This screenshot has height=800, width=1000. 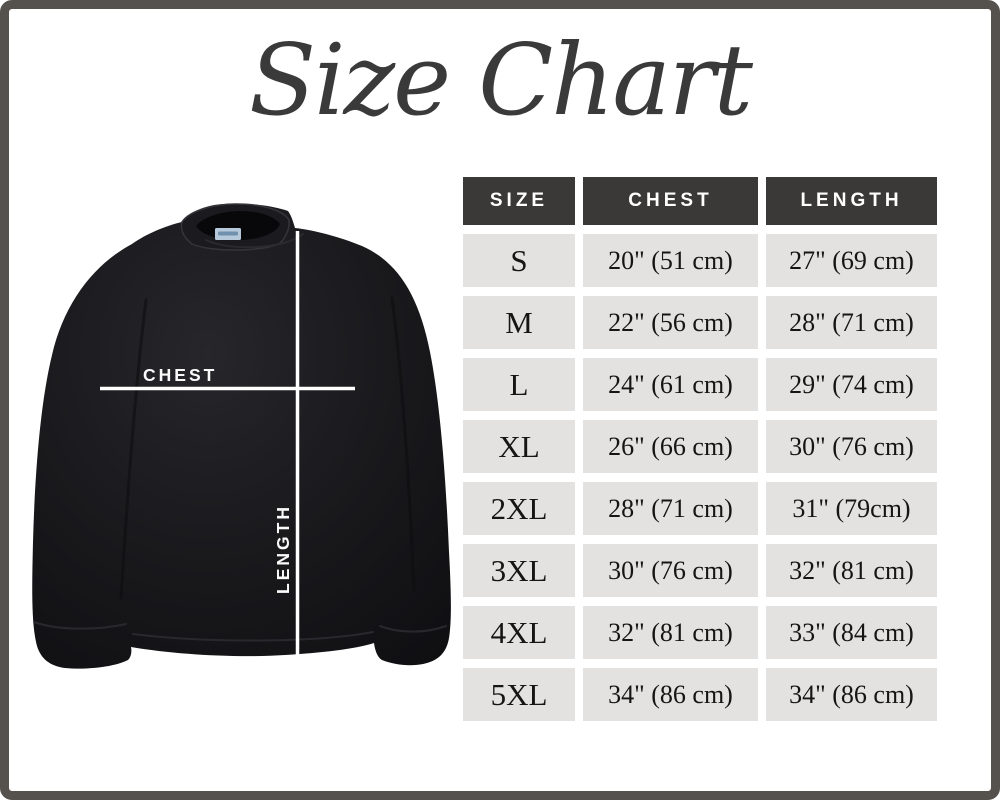 What do you see at coordinates (519, 508) in the screenshot?
I see `size-cell: 2XL` at bounding box center [519, 508].